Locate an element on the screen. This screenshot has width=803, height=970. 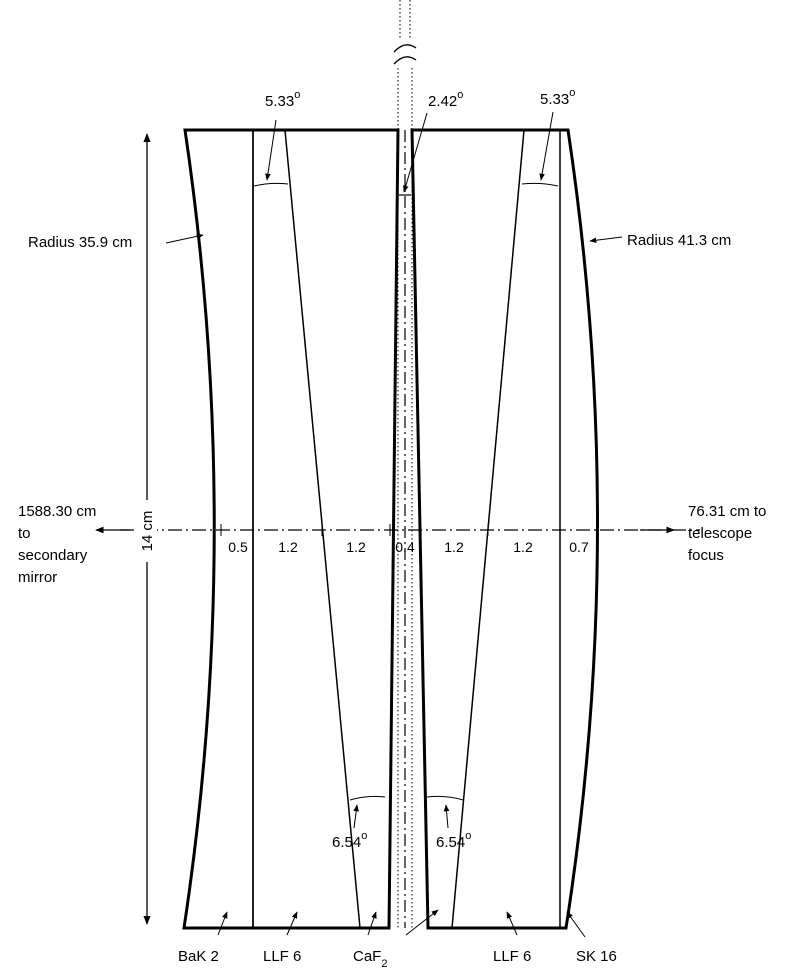
angle-top-center: 2.42o is located at coordinates (433, 141).